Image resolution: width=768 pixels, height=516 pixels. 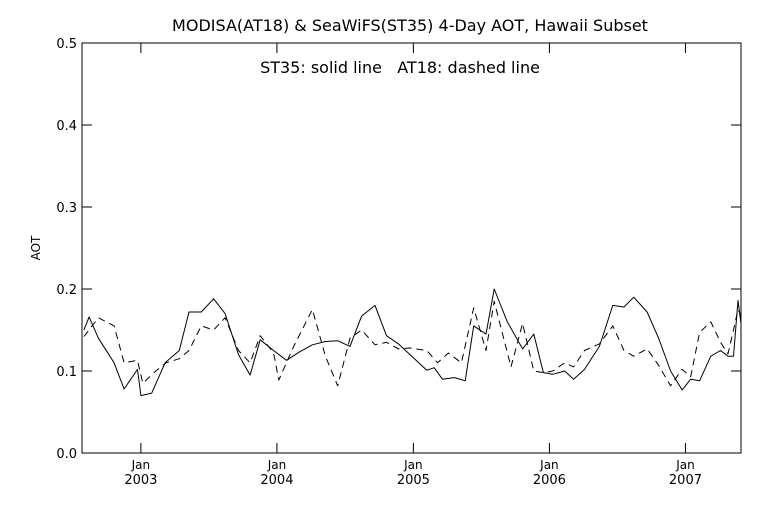 I want to click on legend-annotation: ST35: solid line AT18: dashed line, so click(x=400, y=67).